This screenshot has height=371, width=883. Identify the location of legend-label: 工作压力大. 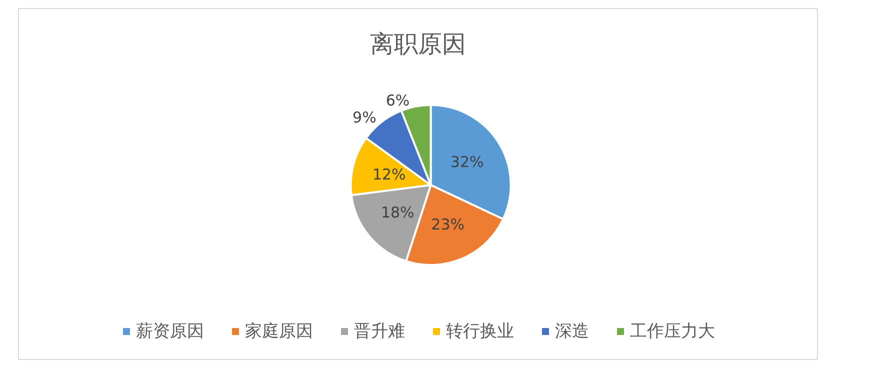
(672, 332).